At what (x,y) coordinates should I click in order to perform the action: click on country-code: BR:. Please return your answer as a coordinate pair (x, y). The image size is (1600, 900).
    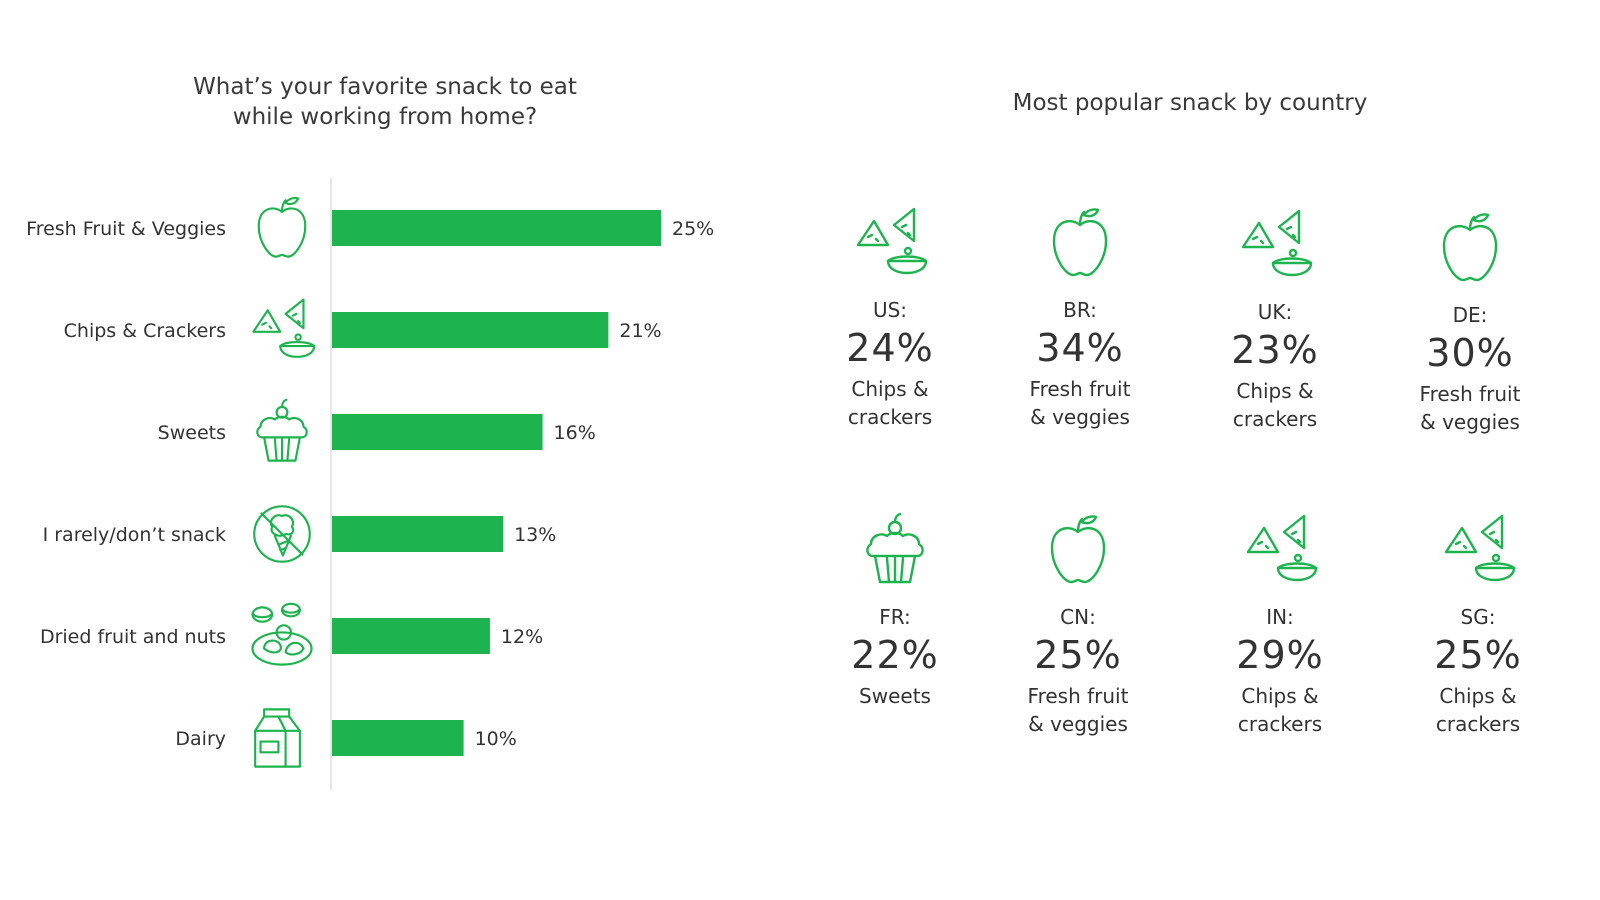
    Looking at the image, I should click on (1080, 310).